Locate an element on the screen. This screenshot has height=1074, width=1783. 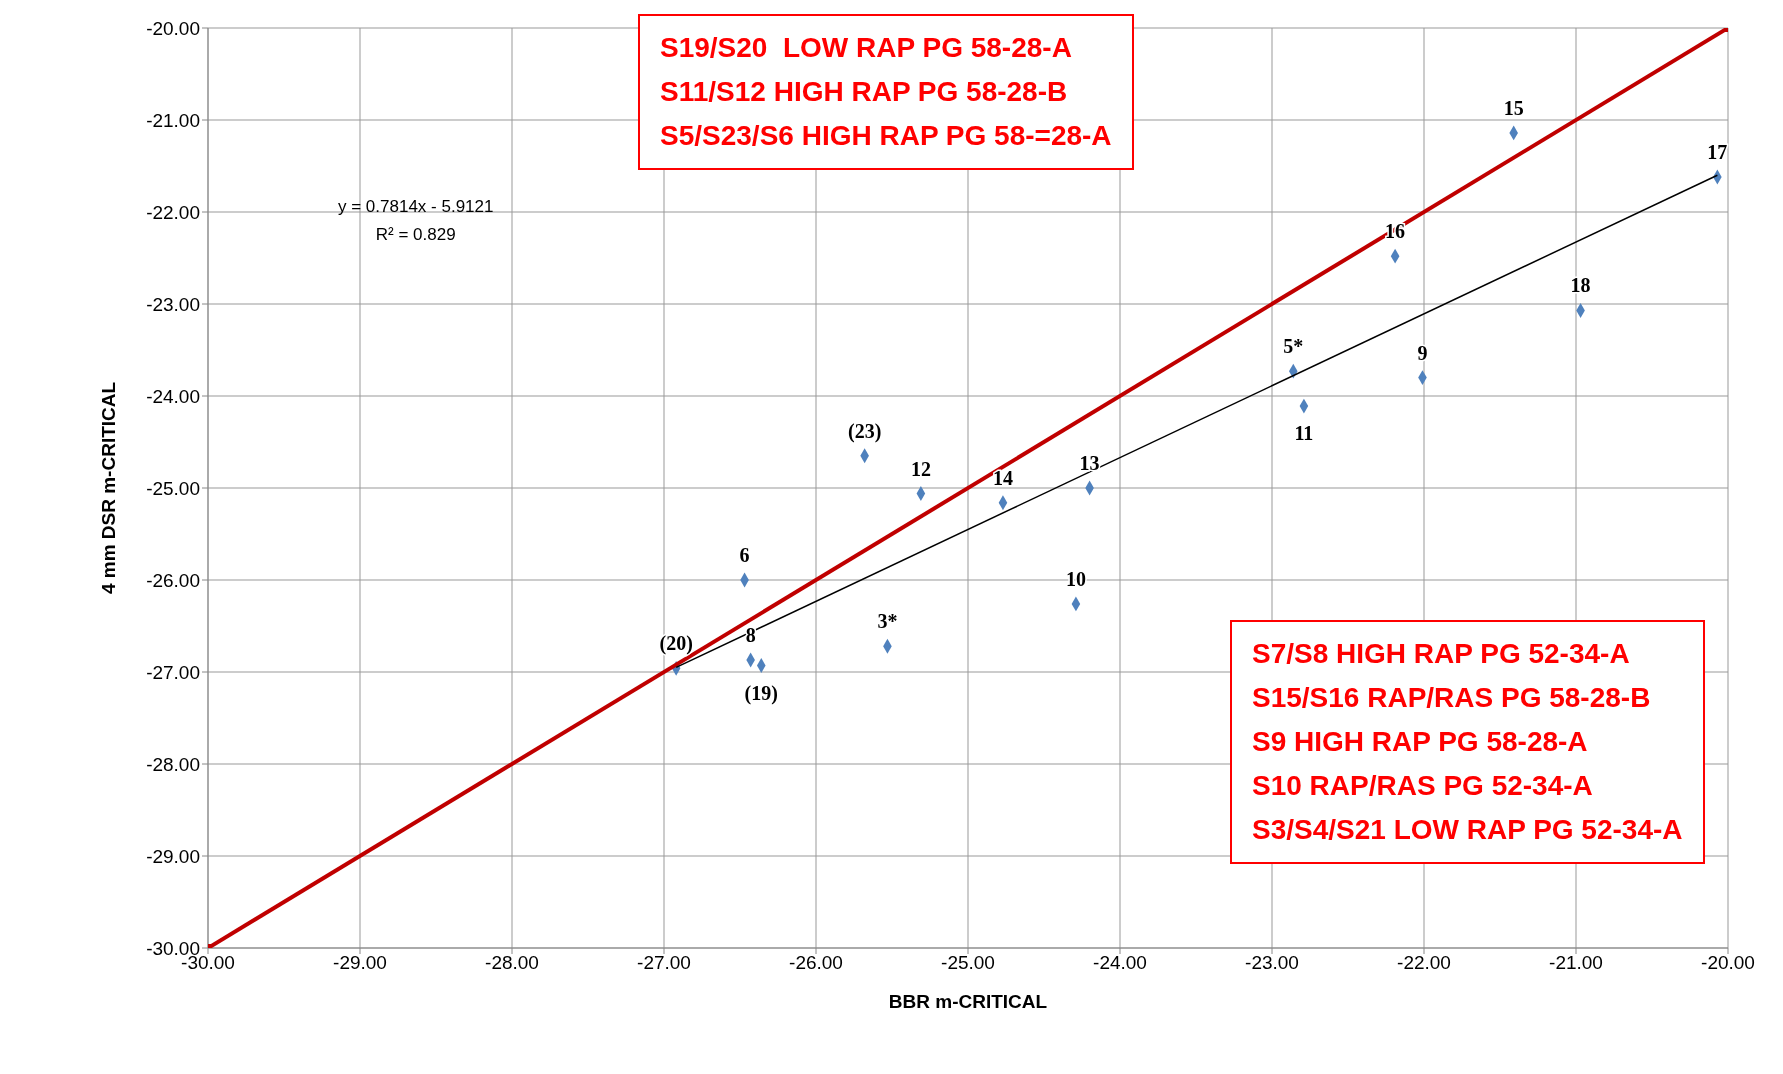
y-tick-label: -26.00 is located at coordinates (173, 580).